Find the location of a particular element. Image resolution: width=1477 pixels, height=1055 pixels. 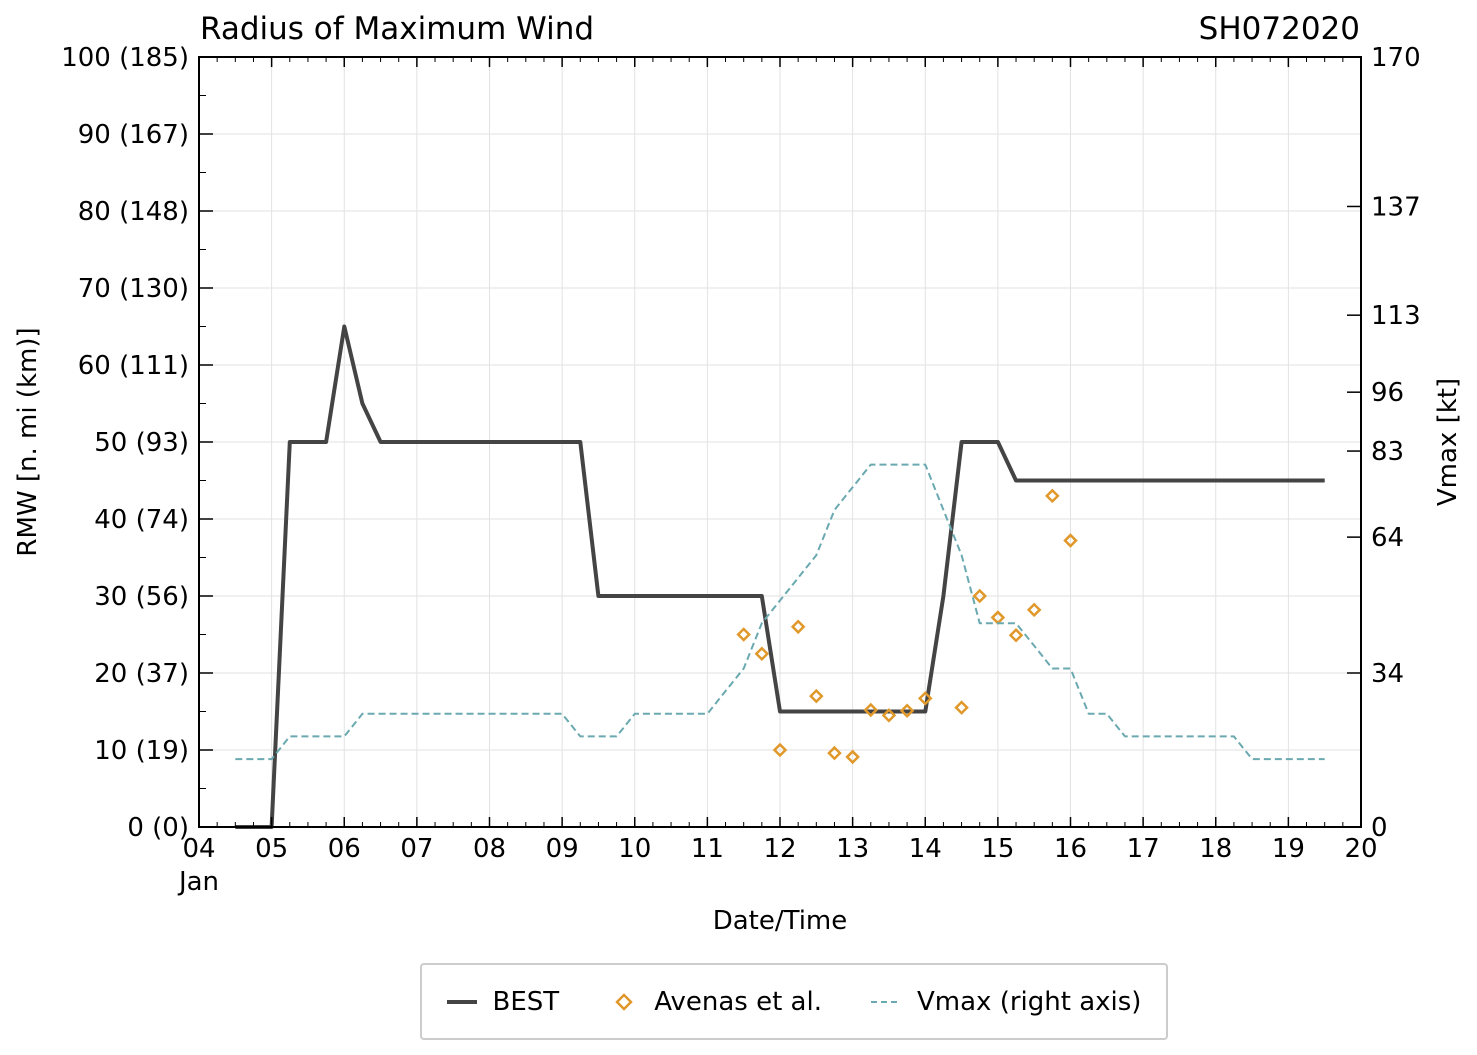

x-tick-sublabel: Jan is located at coordinates (198, 882).